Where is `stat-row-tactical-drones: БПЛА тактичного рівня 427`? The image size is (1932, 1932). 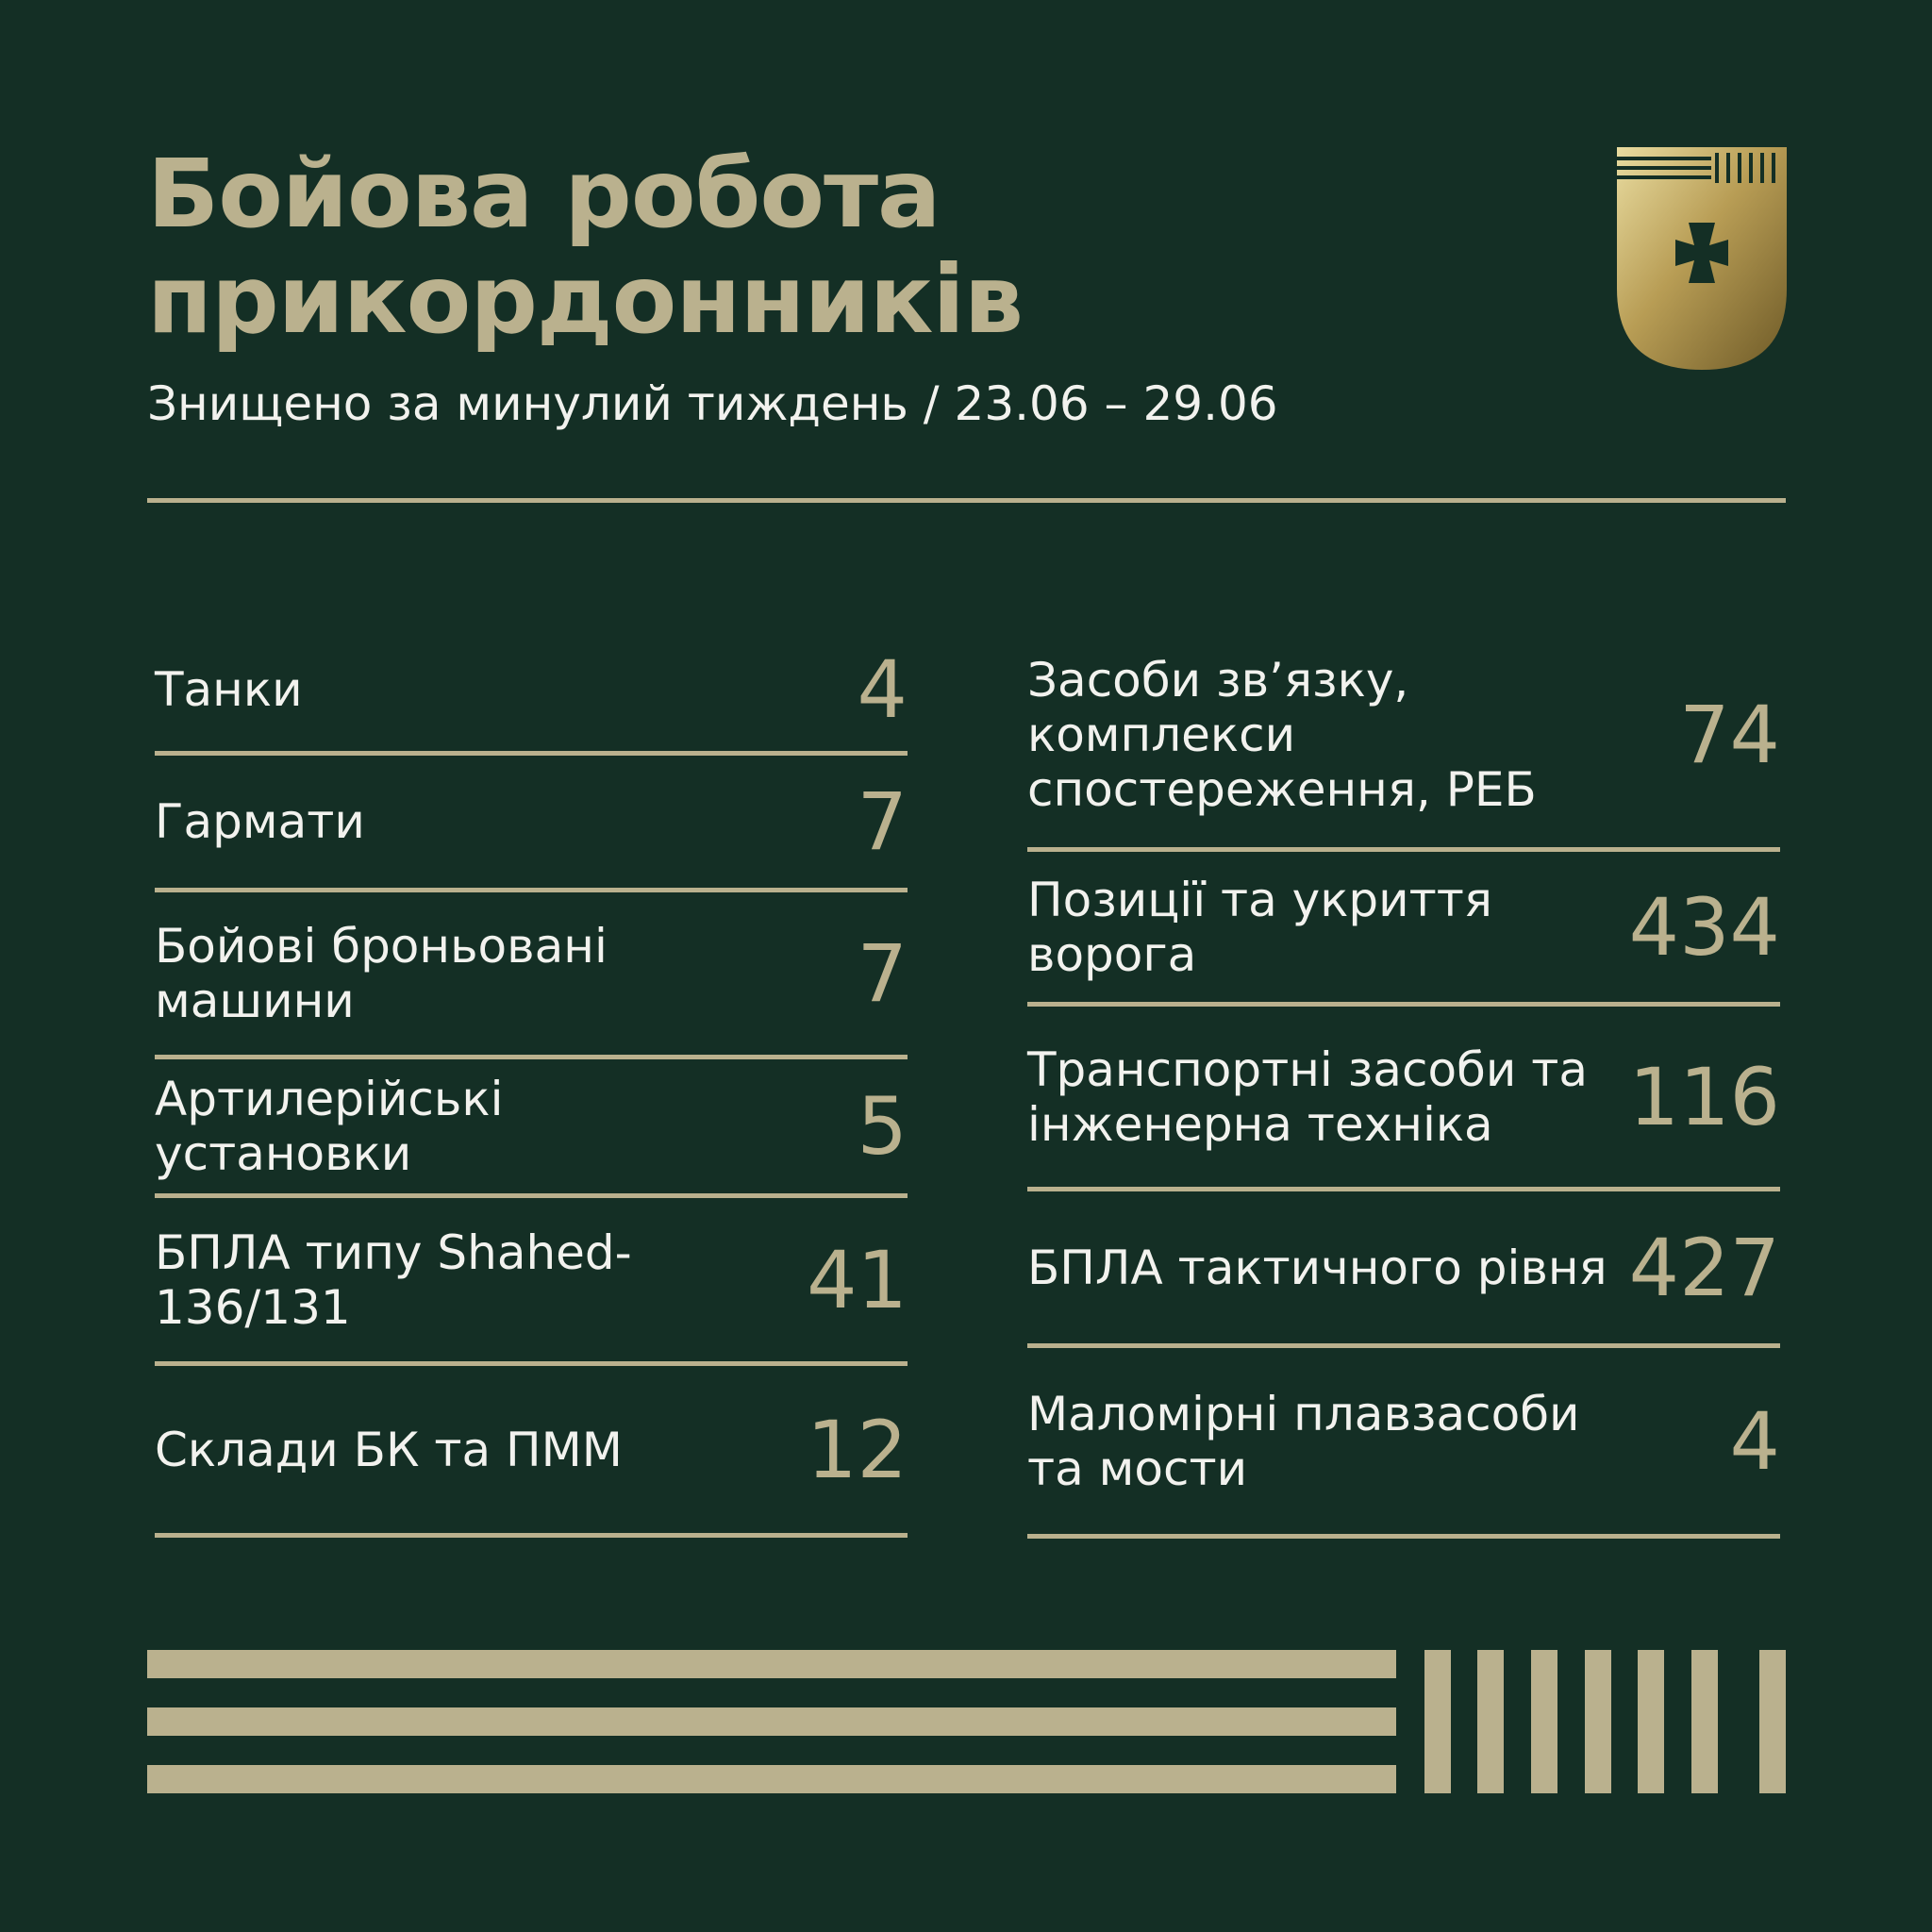
stat-row-tactical-drones: БПЛА тактичного рівня 427 is located at coordinates (1403, 1270).